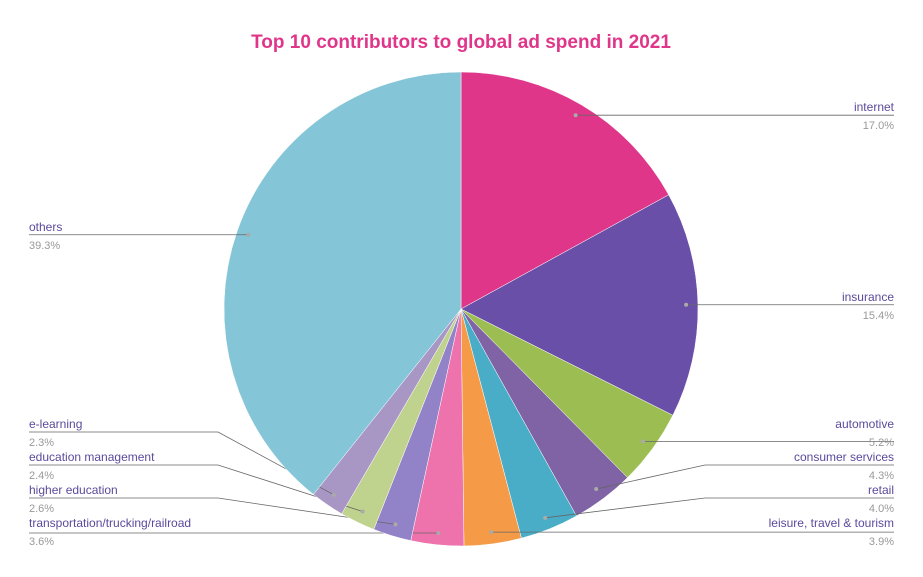 The width and height of the screenshot is (923, 577). Describe the element at coordinates (55, 424) in the screenshot. I see `slice-label: e-learning` at that location.